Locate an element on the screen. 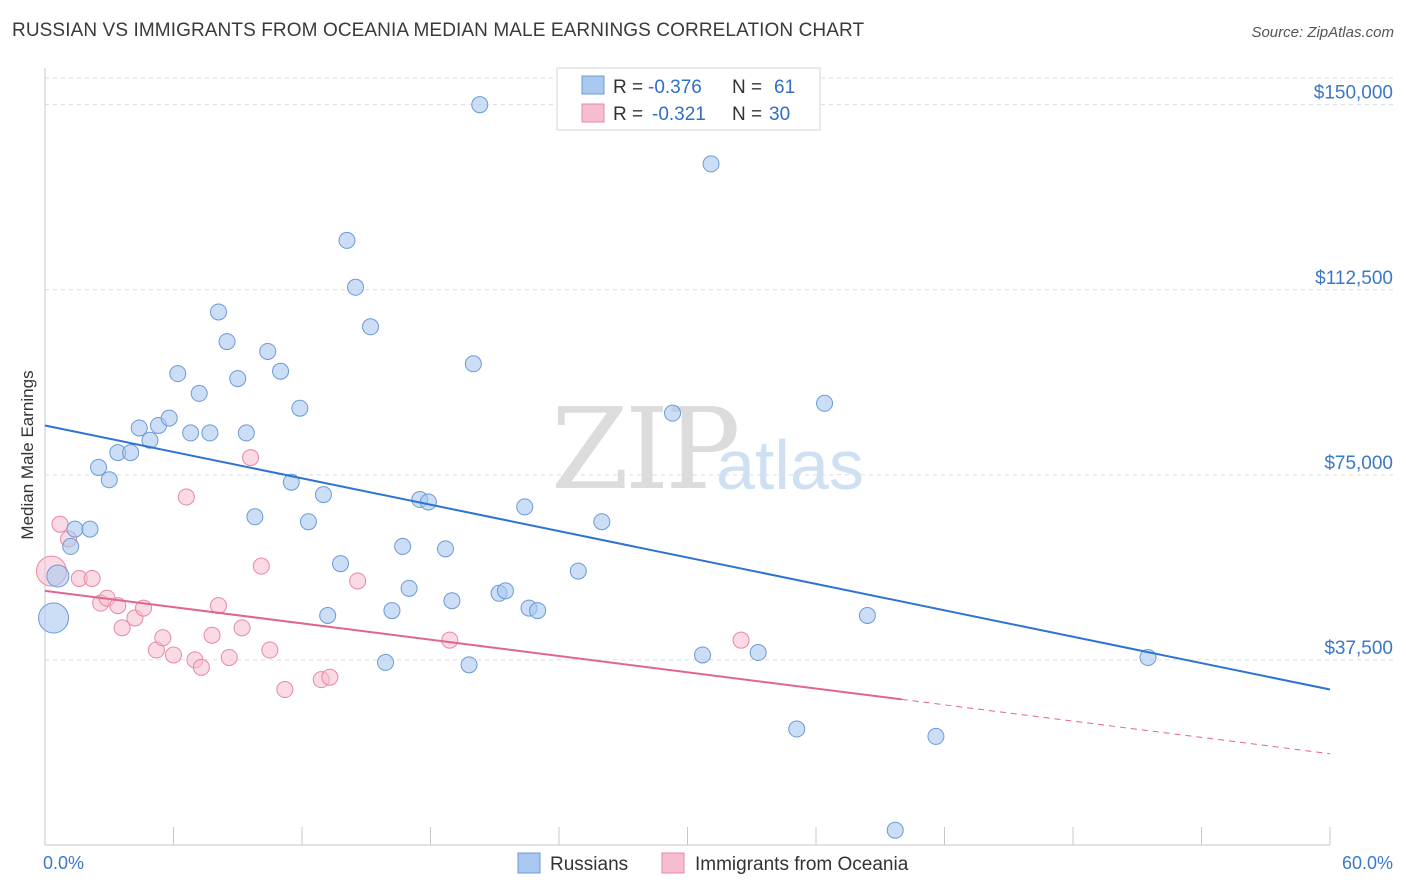  legend-n-label-1: N = is located at coordinates (747, 87).